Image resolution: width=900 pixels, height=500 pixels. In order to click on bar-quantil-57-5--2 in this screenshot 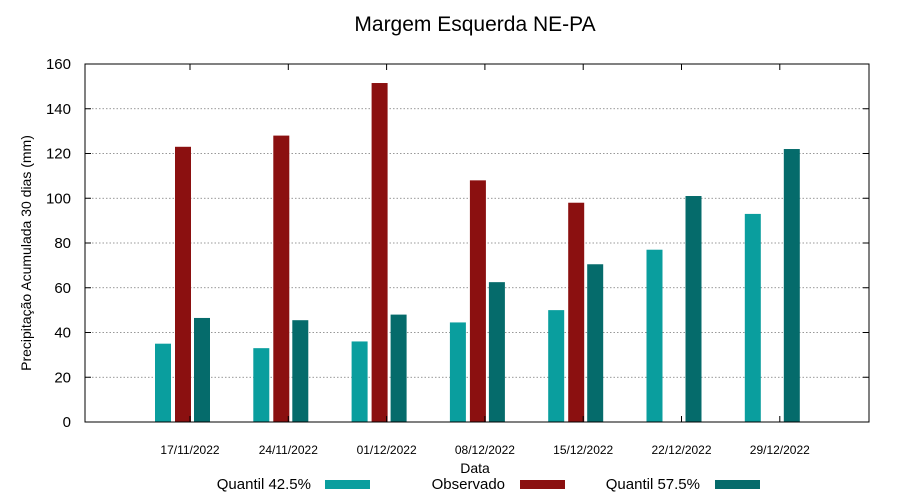, I will do `click(300, 371)`.